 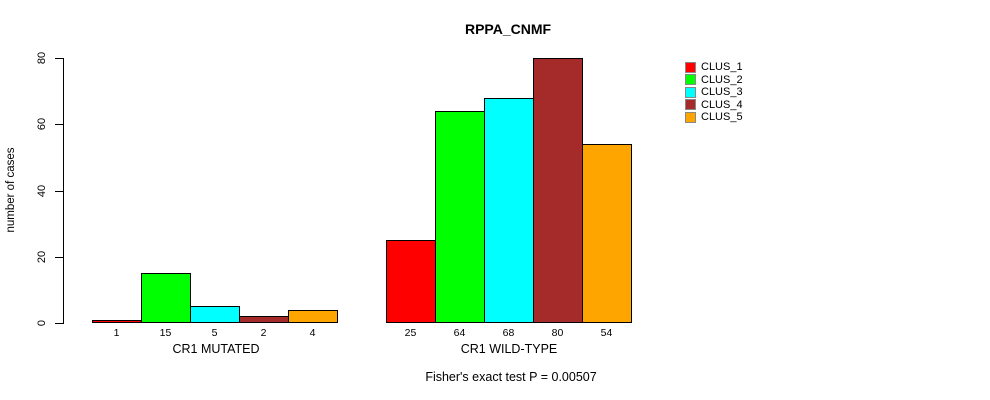 I want to click on bar-value-label-CLUS_1-group2: 25, so click(x=410, y=333).